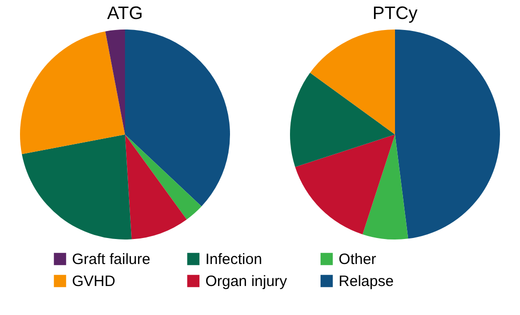 The image size is (520, 315). Describe the element at coordinates (111, 259) in the screenshot. I see `legend-label: Graft failure` at that location.